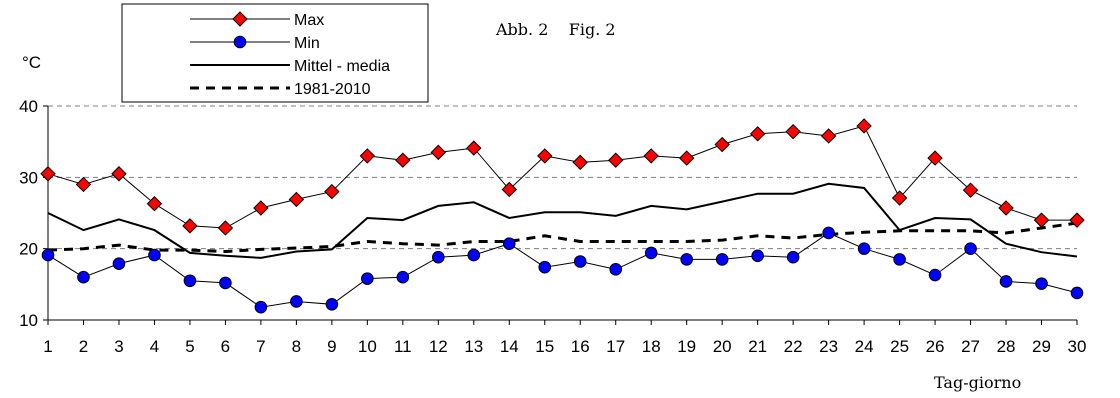 Image resolution: width=1120 pixels, height=398 pixels. Describe the element at coordinates (118, 346) in the screenshot. I see `x-tick-label: 3` at that location.